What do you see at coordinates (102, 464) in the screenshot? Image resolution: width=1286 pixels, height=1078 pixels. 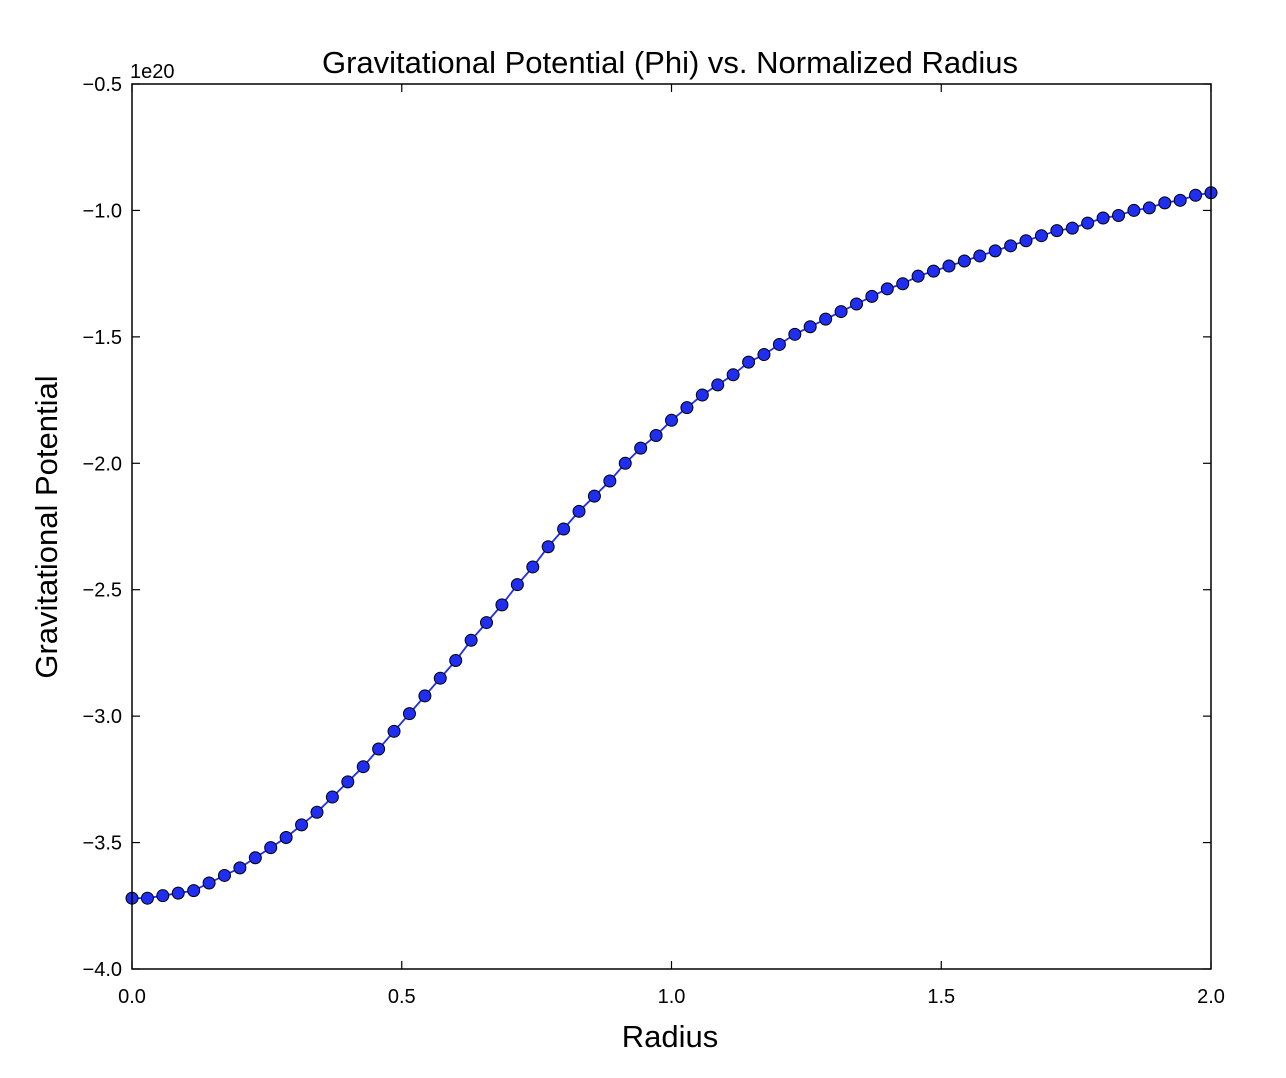 I see `y-tick-label: −2.0` at bounding box center [102, 464].